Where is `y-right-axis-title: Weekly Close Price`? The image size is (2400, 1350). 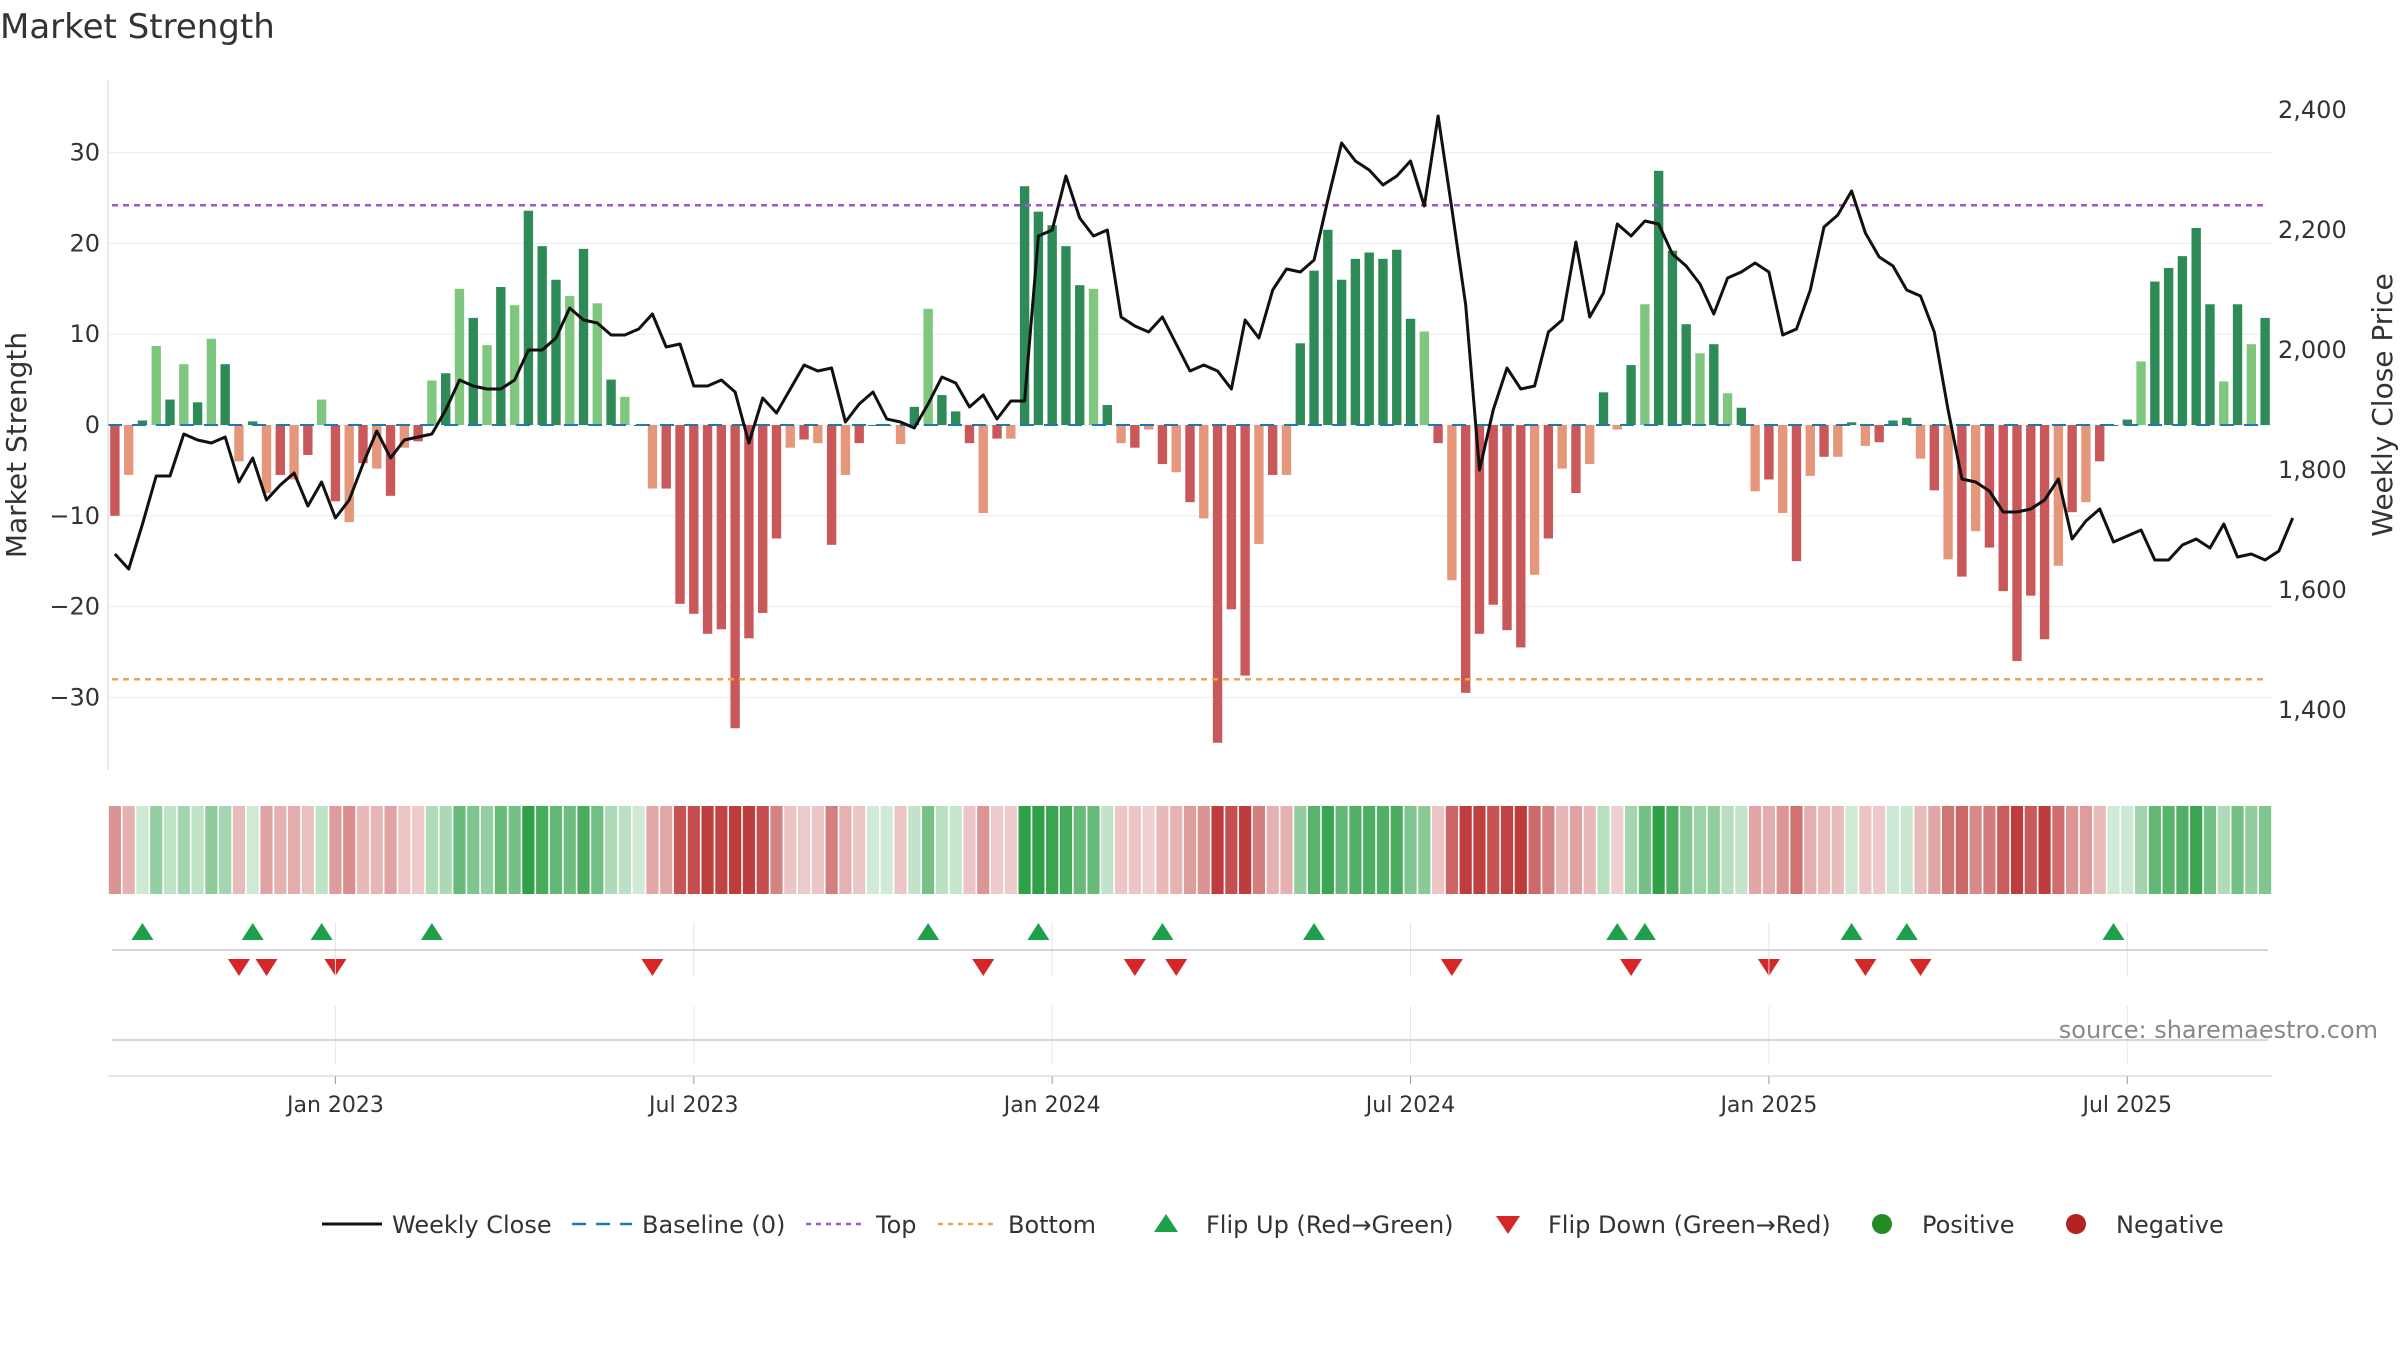 y-right-axis-title: Weekly Close Price is located at coordinates (2382, 404).